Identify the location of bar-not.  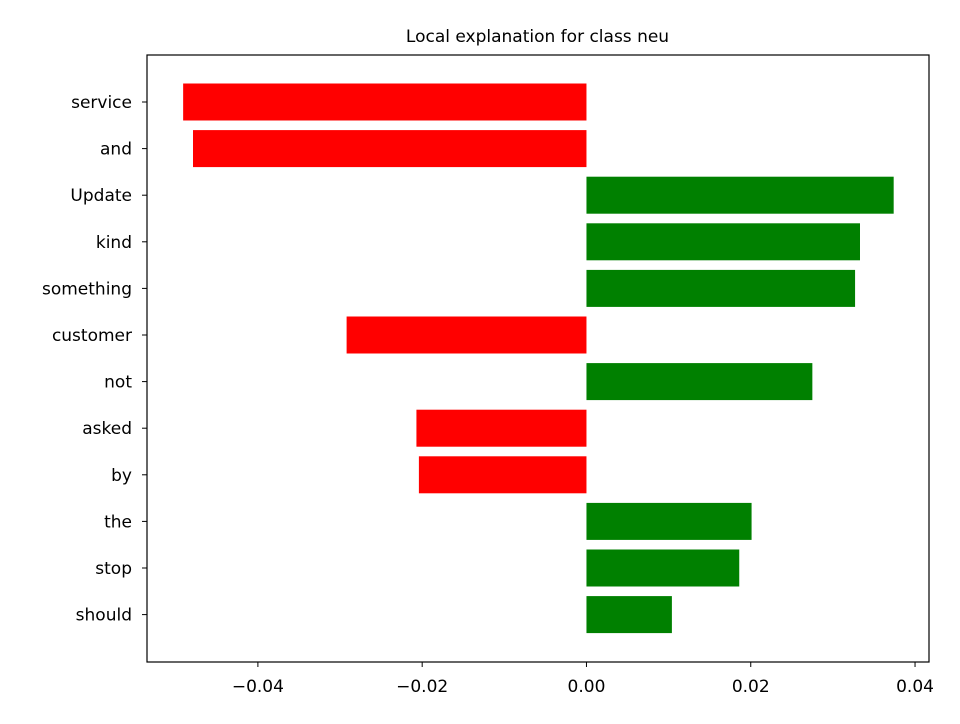
(699, 382).